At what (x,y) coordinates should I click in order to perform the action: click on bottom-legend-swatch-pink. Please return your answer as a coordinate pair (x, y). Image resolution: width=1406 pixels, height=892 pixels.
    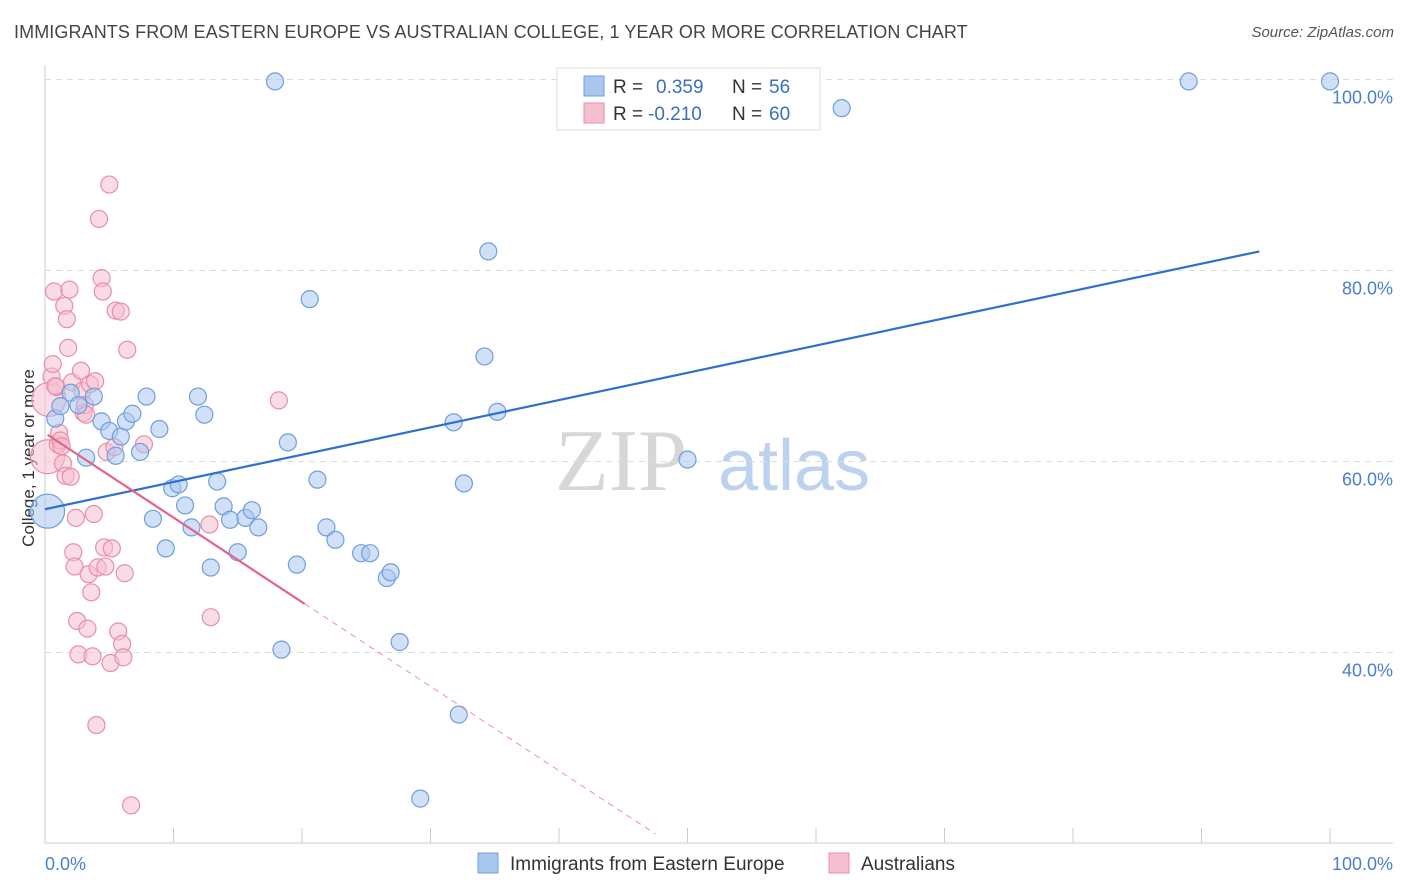
    Looking at the image, I should click on (839, 863).